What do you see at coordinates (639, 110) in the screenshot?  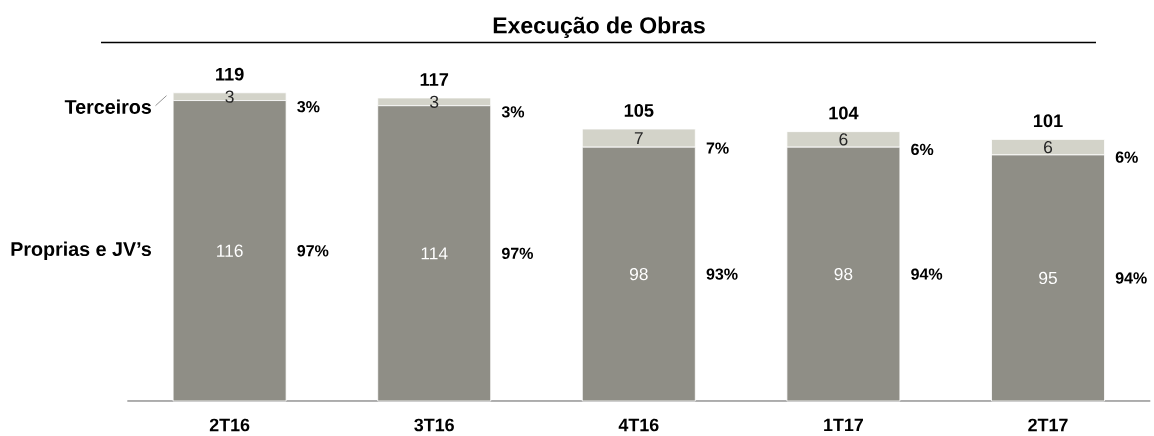 I see `total-label: 105` at bounding box center [639, 110].